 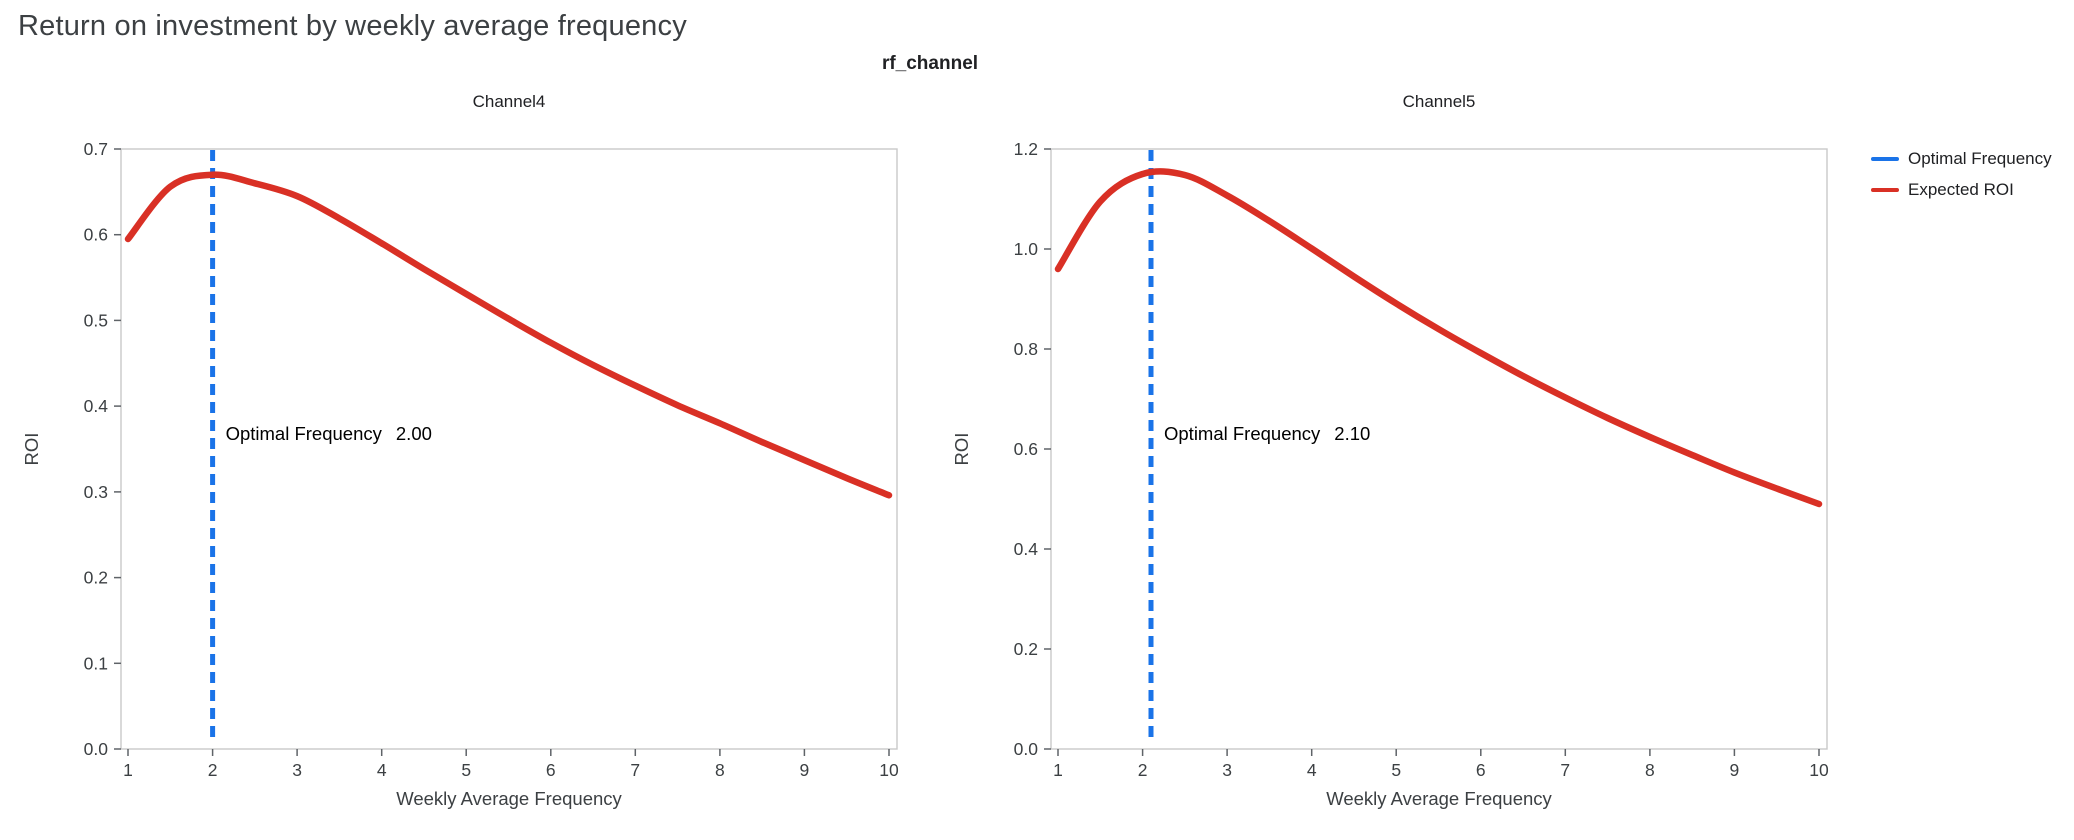 I want to click on optimal-frequency-line-swatch, so click(x=1885, y=159).